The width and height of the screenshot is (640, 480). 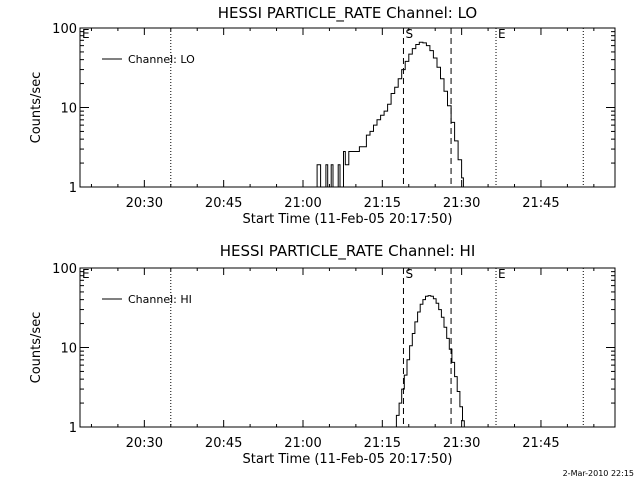 I want to click on legend-label: Channel: LO, so click(x=161, y=59).